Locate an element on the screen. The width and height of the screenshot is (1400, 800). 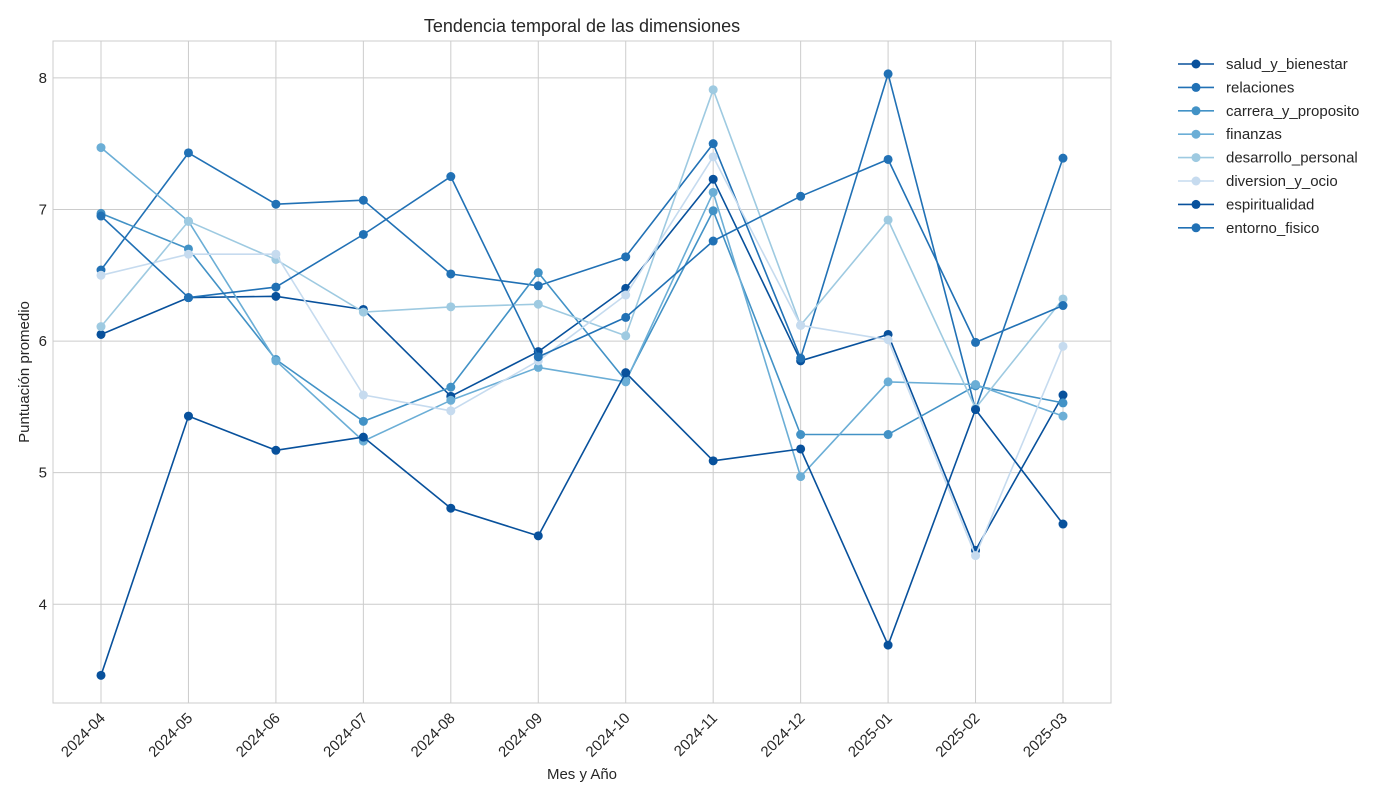
y-tick-labels: 4 5 6 7 8 is located at coordinates (43, 341).